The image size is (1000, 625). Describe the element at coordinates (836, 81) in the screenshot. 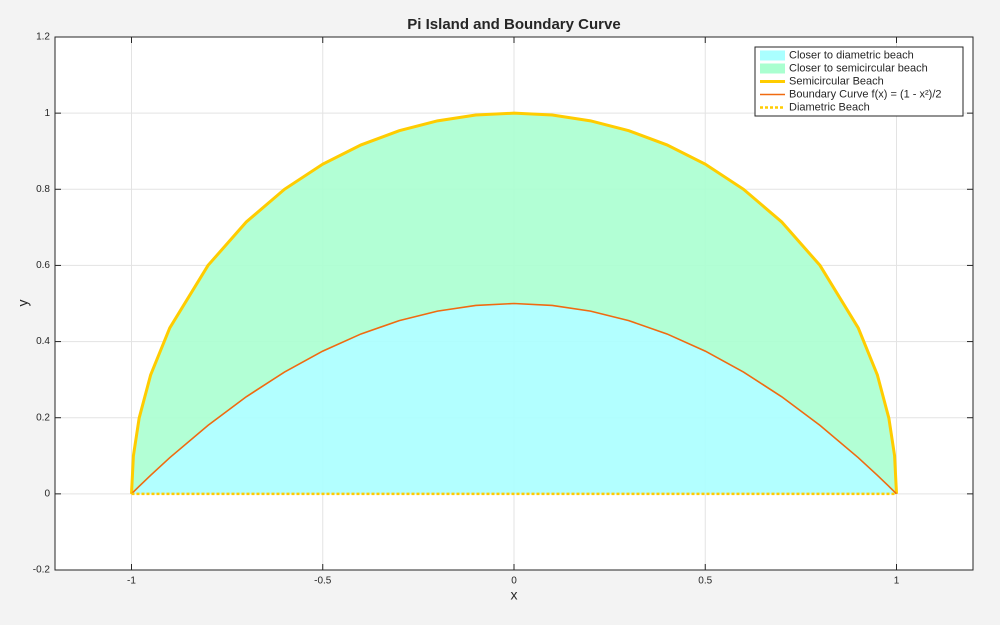

I see `legend-label: Semicircular Beach` at that location.